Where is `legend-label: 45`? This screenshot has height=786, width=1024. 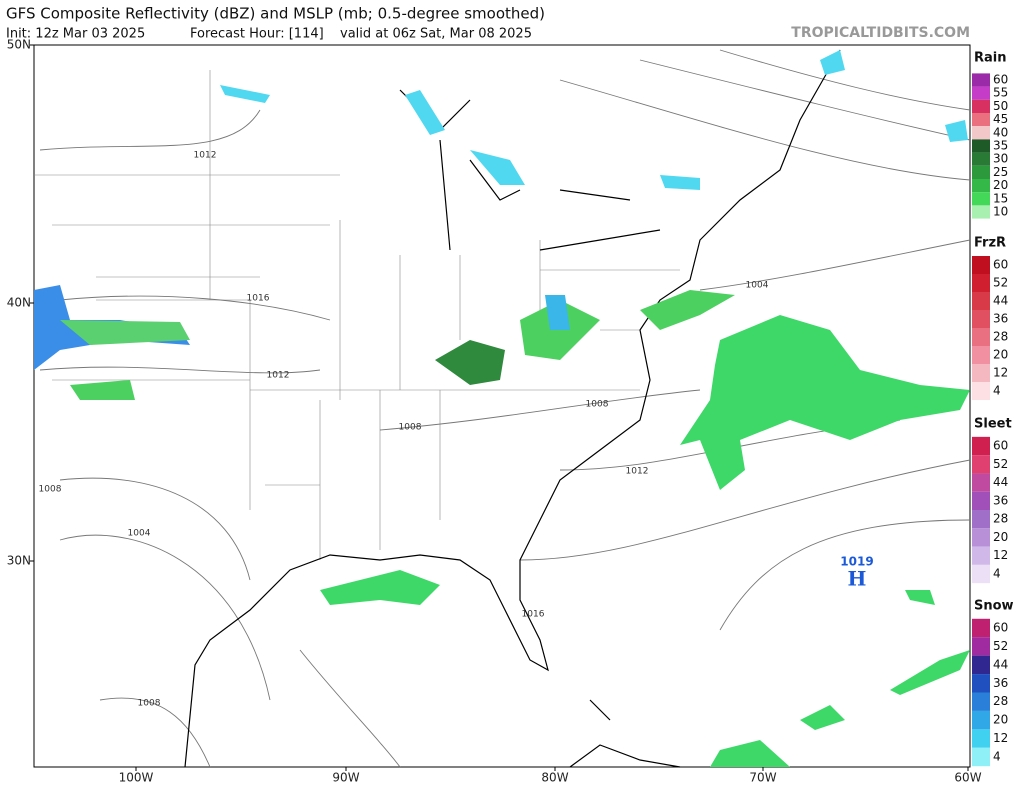 legend-label: 45 is located at coordinates (1000, 119).